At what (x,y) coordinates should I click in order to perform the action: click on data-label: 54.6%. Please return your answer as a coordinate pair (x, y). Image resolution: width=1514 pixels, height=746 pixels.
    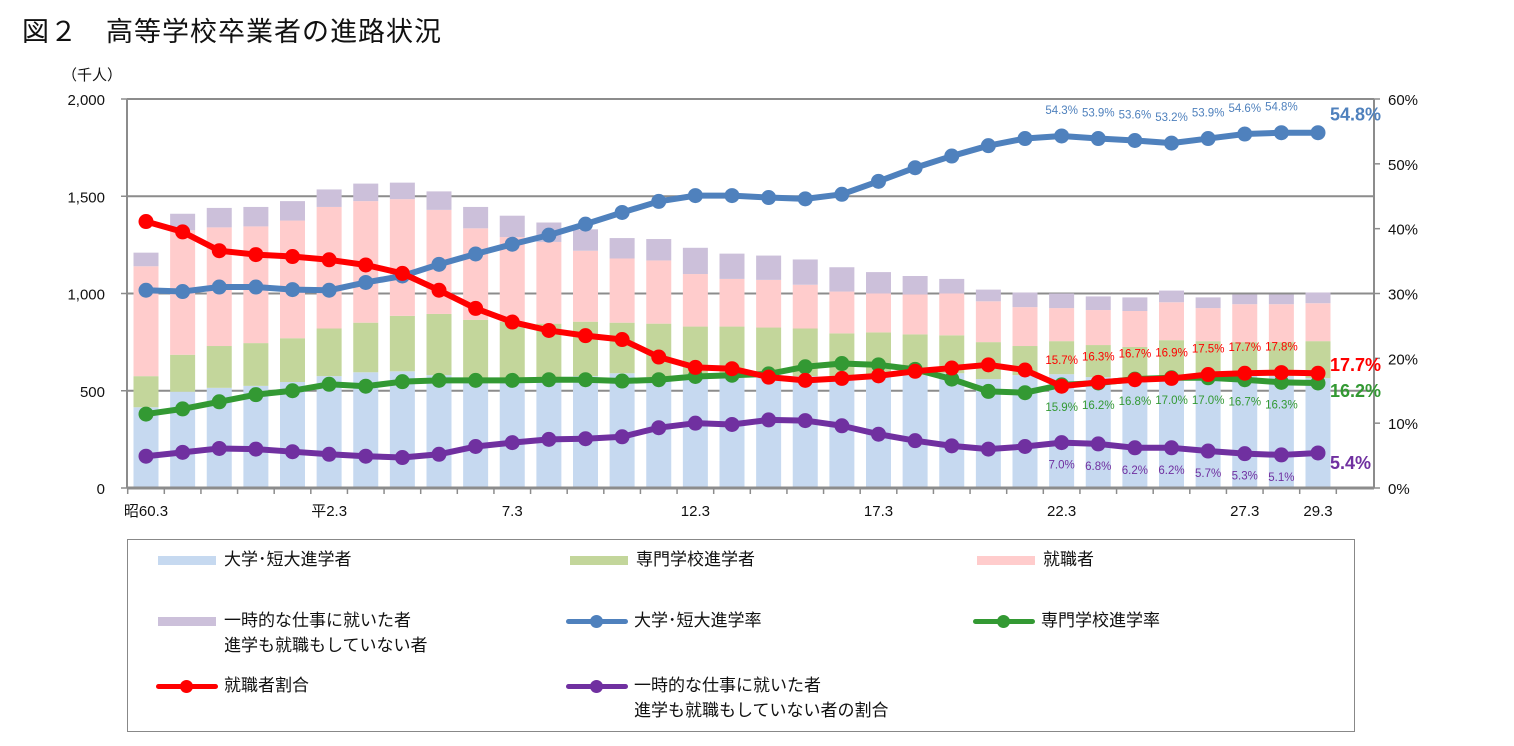
    Looking at the image, I should click on (1244, 109).